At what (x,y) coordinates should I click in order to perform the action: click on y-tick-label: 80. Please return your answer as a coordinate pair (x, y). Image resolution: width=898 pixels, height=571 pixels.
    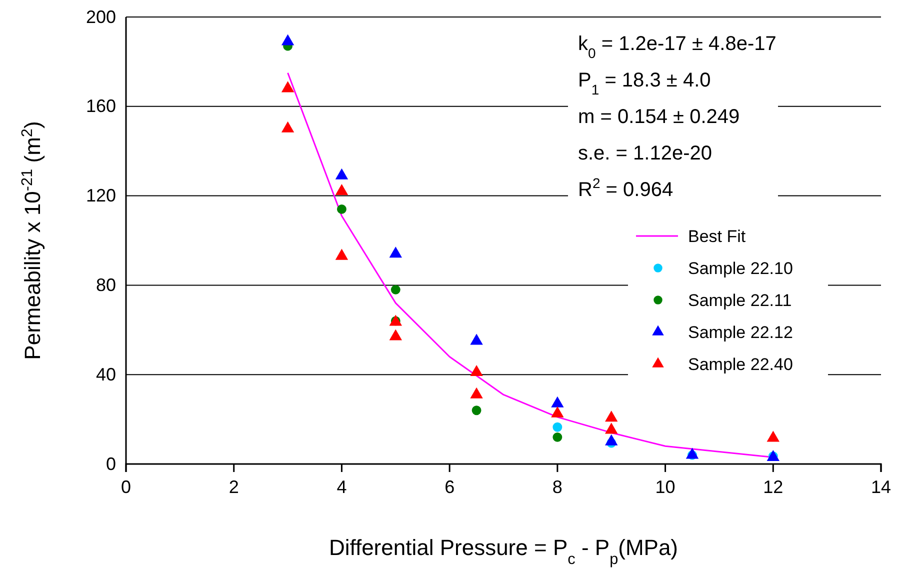
    Looking at the image, I should click on (106, 284).